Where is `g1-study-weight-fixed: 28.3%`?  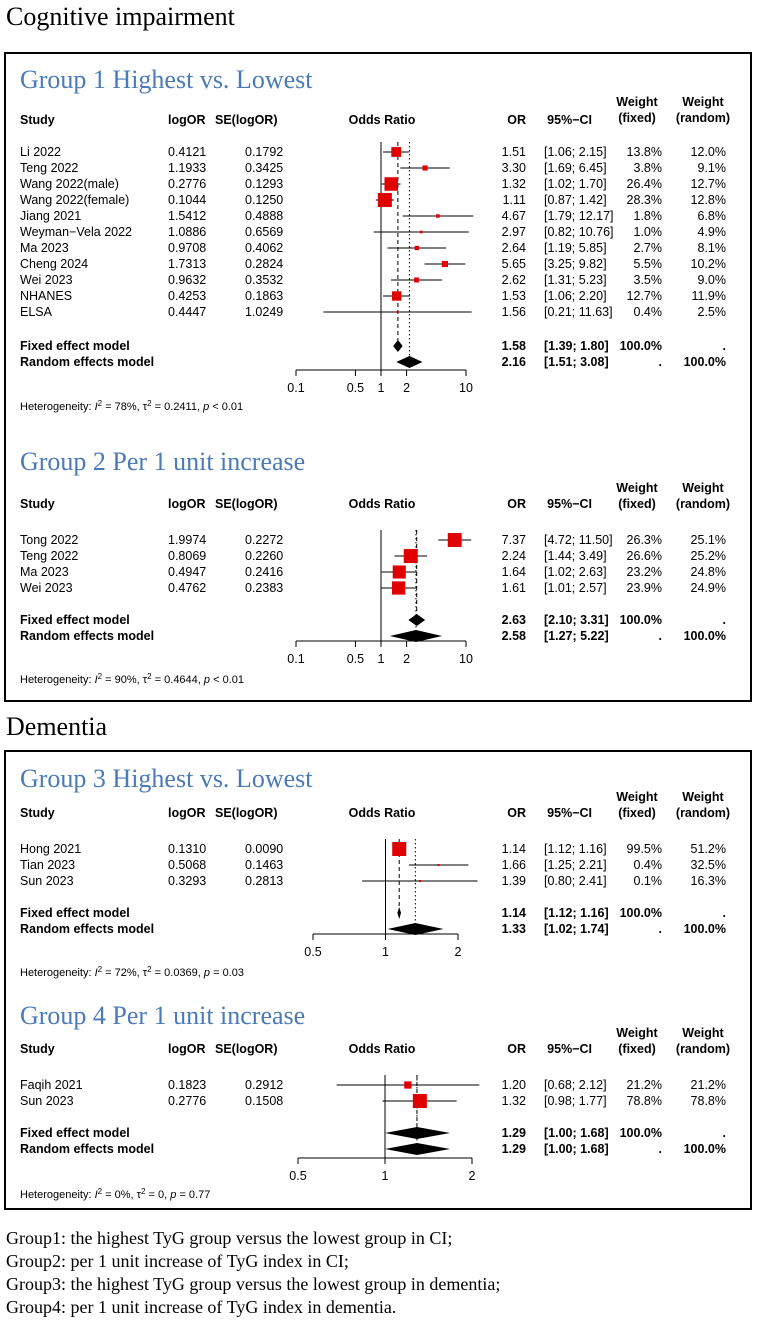
g1-study-weight-fixed: 28.3% is located at coordinates (644, 200).